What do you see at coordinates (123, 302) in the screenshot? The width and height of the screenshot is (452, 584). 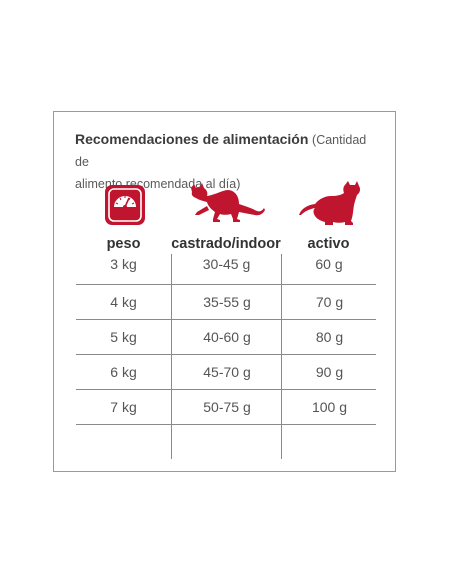 I see `weight-cell: 4 kg` at bounding box center [123, 302].